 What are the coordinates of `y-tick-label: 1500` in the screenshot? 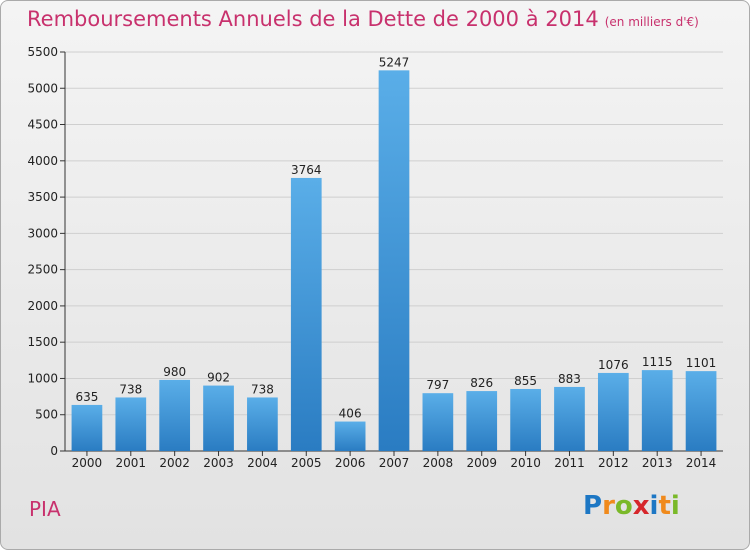 It's located at (42, 342).